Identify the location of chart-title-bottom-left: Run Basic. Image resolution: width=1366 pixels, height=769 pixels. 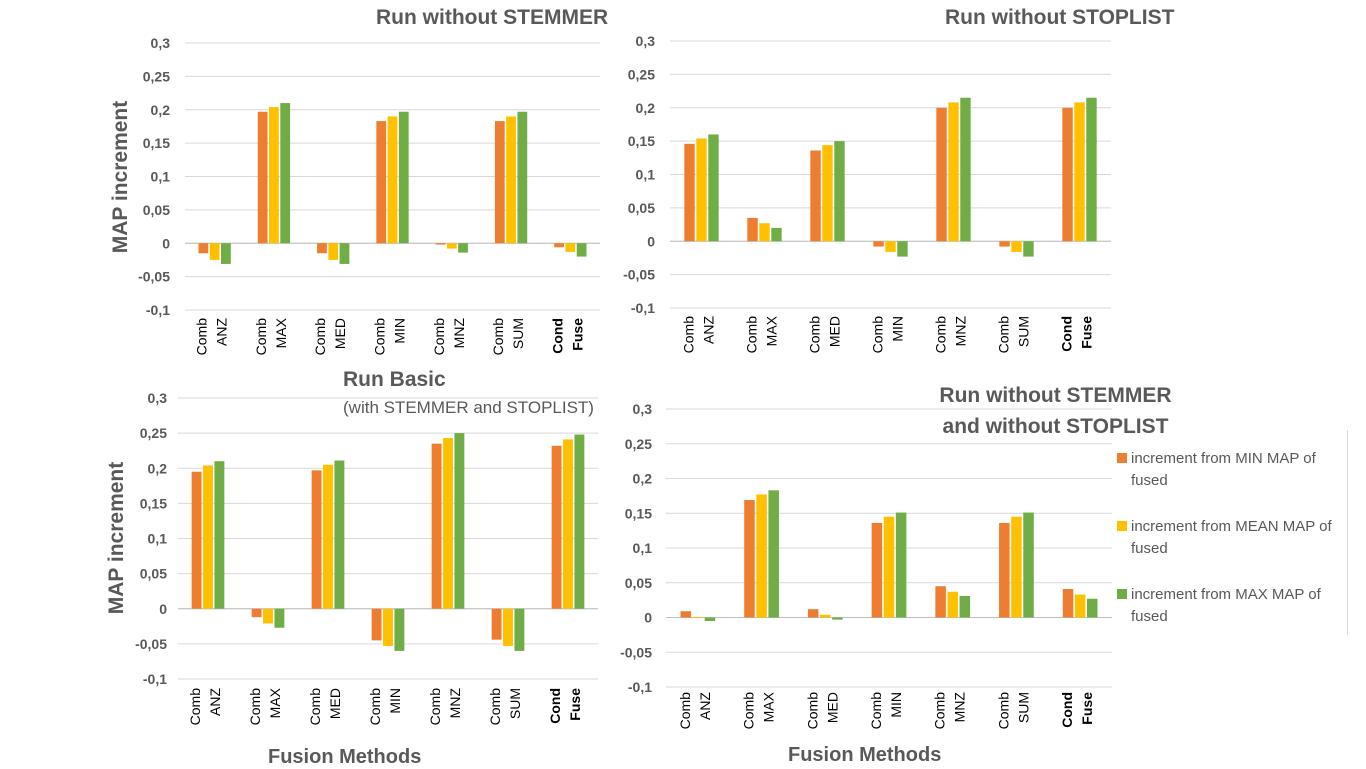
(394, 379).